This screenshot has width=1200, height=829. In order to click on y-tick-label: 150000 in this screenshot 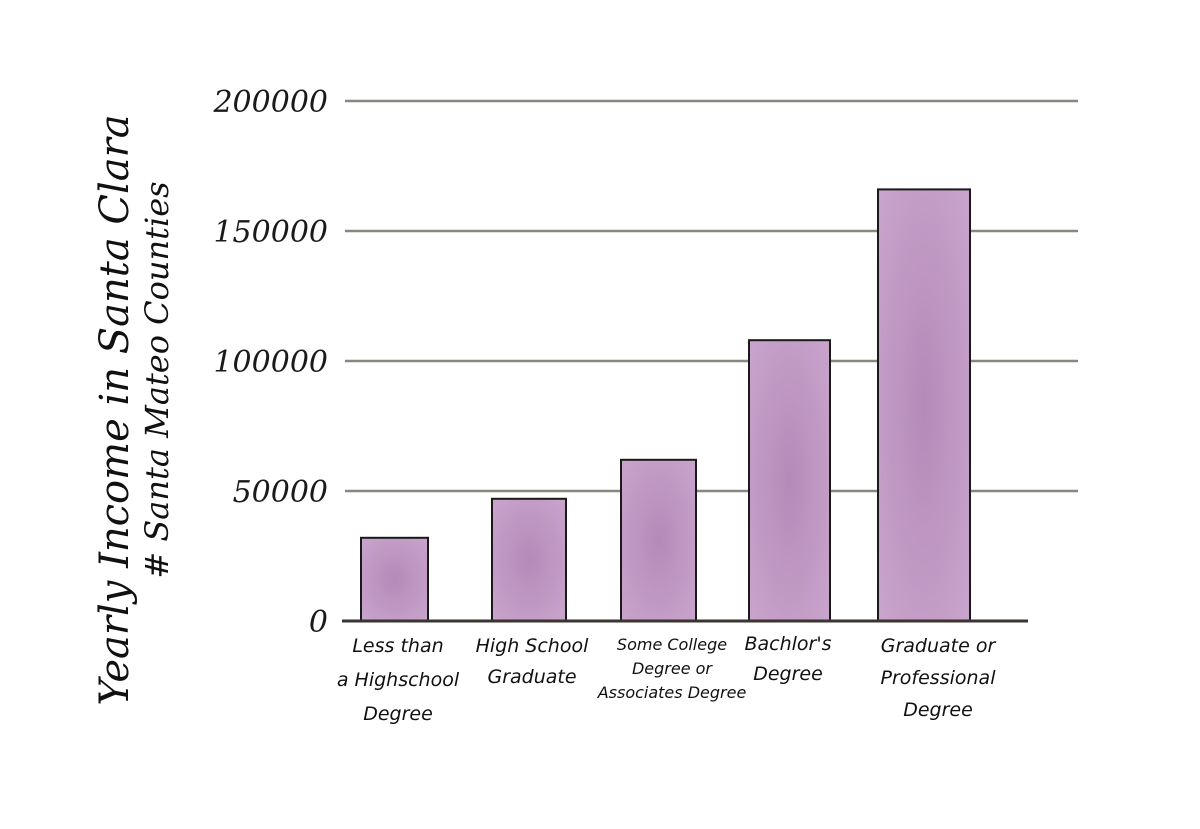, I will do `click(270, 232)`.